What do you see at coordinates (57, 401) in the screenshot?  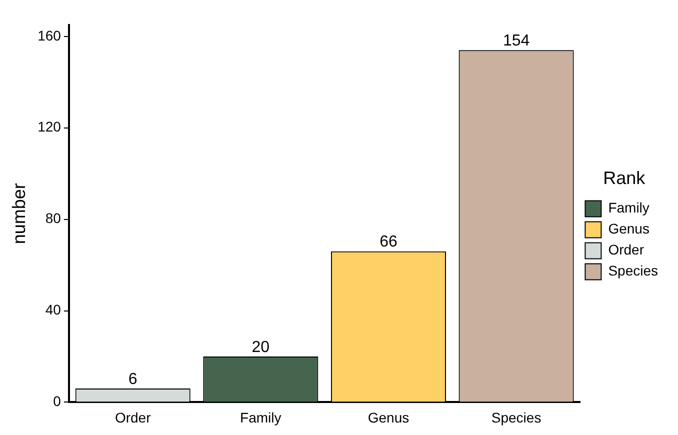 I see `y-tick-label: 0` at bounding box center [57, 401].